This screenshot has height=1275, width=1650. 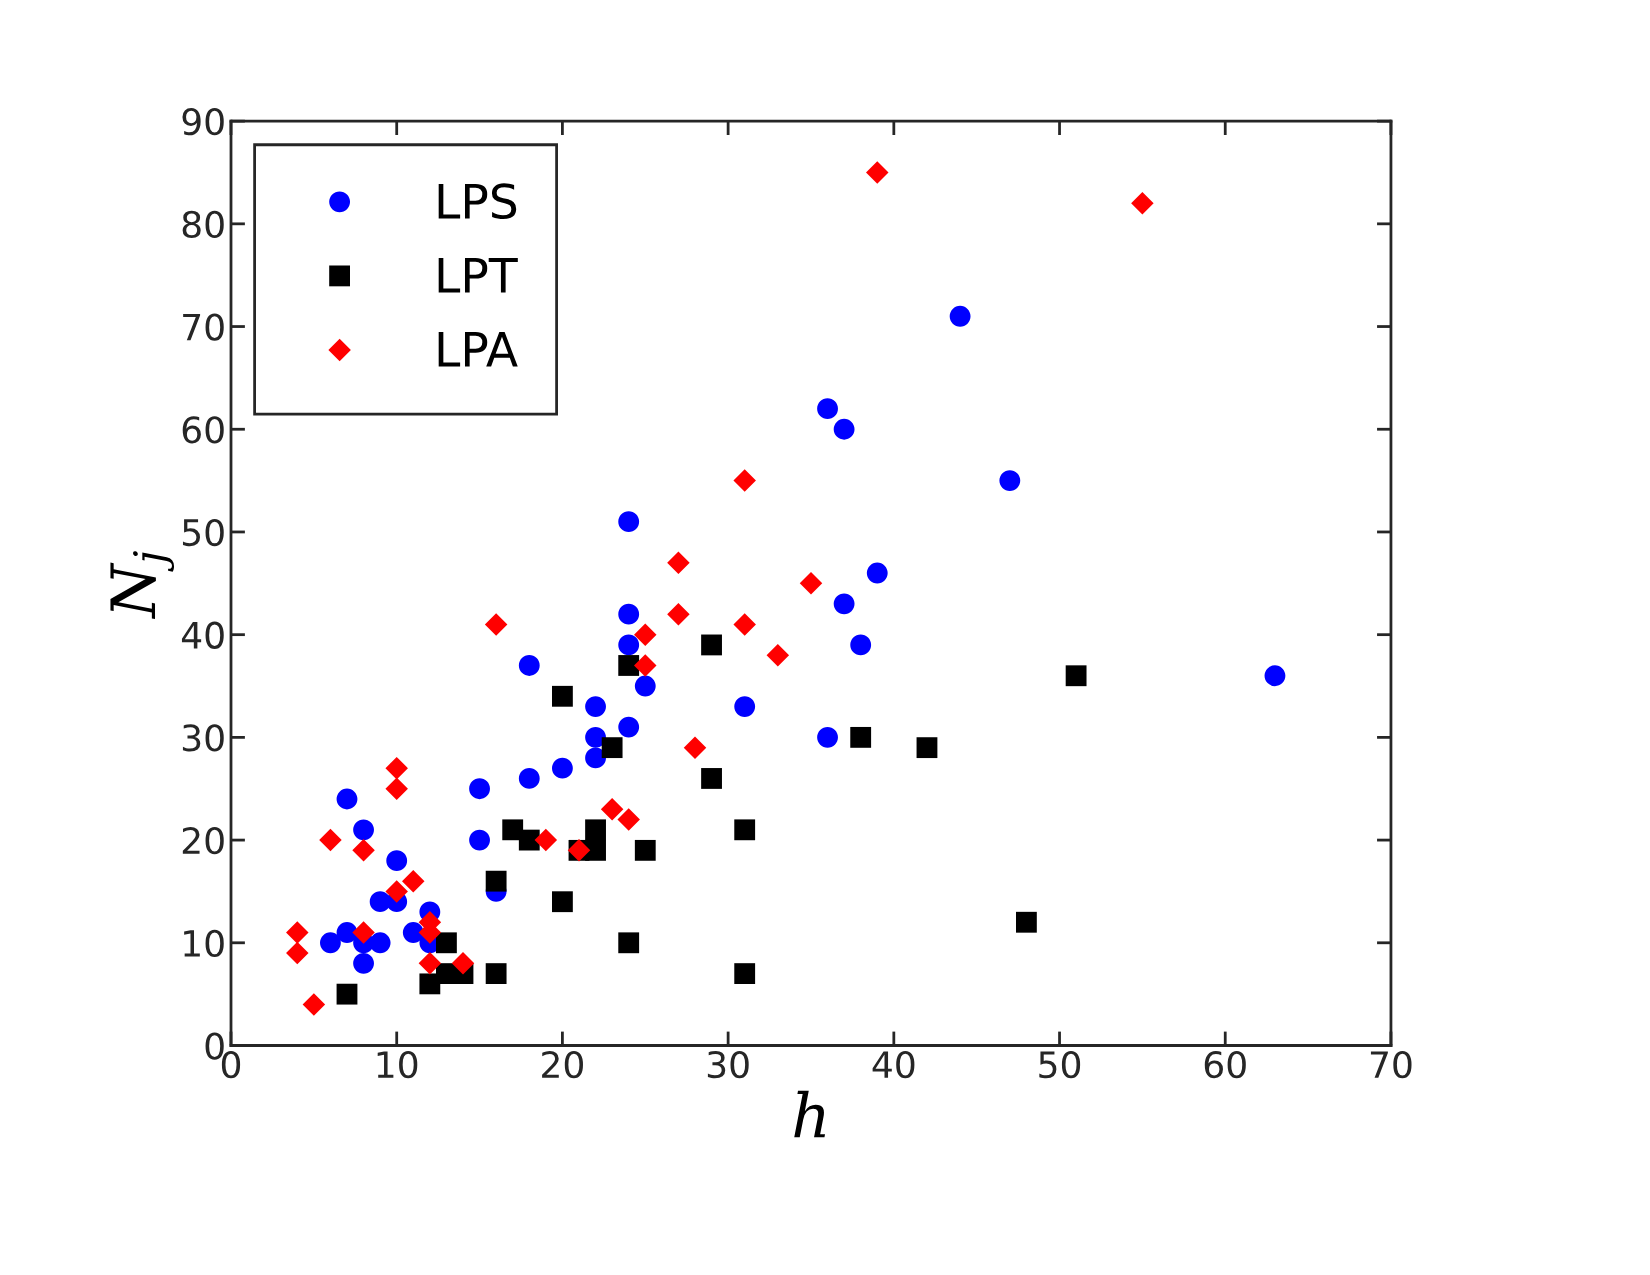 What do you see at coordinates (231, 1065) in the screenshot?
I see `x-tick-label: 0` at bounding box center [231, 1065].